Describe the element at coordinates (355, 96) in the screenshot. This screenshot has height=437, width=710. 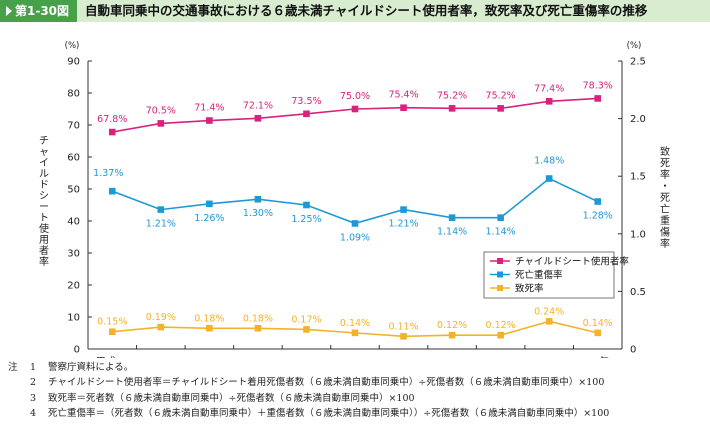
I see `data-label: 75.0%` at that location.